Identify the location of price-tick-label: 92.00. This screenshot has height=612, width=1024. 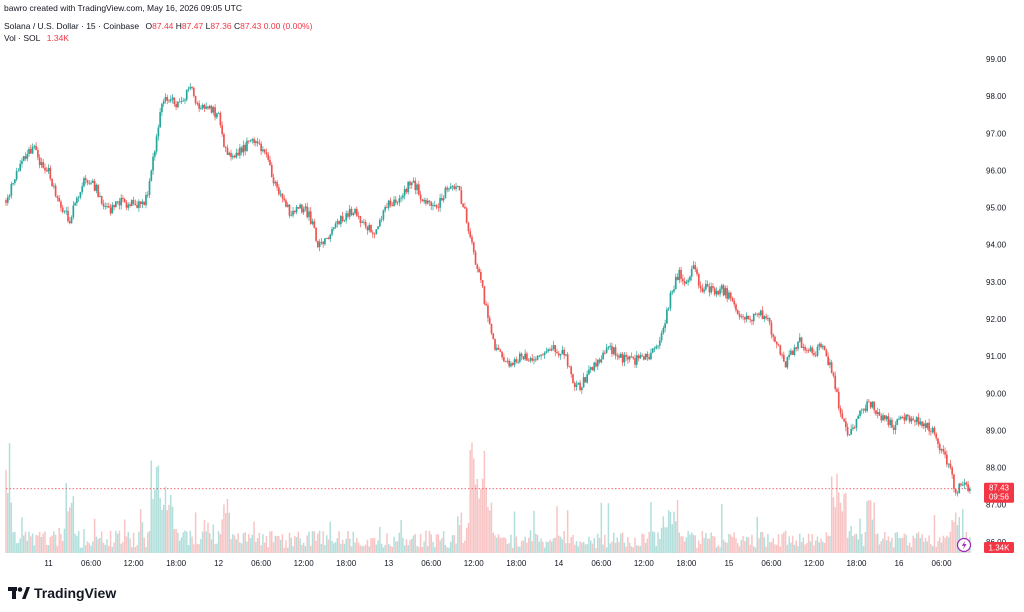
(996, 319).